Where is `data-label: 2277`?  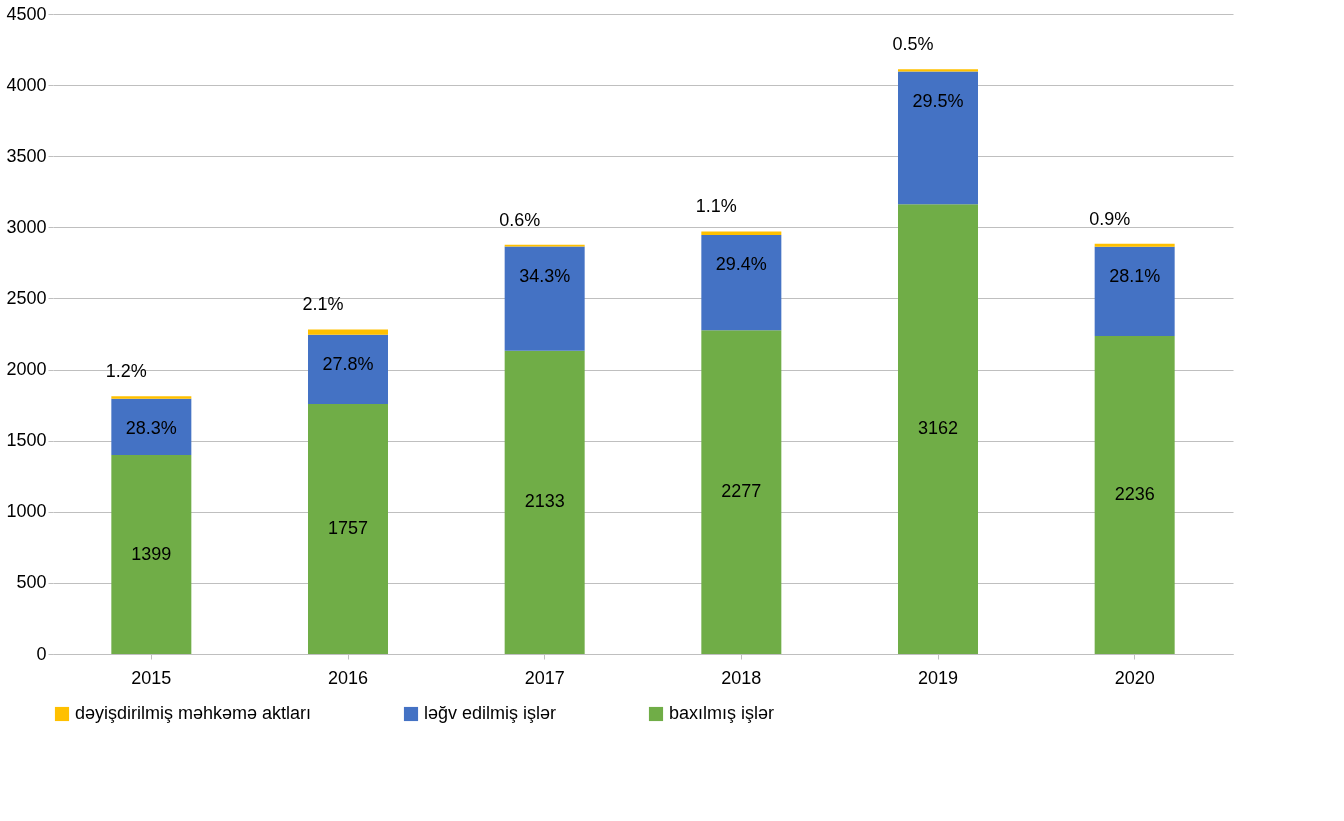
data-label: 2277 is located at coordinates (741, 491).